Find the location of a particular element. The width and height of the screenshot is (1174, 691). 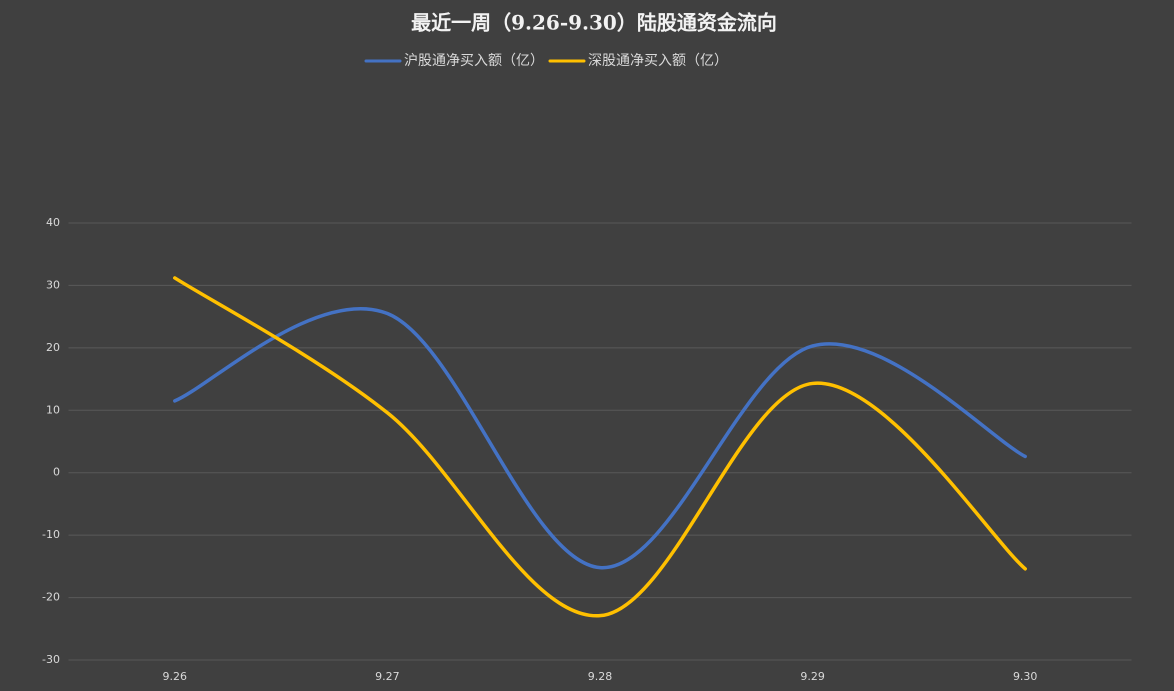

x-tick-label: 9.30 is located at coordinates (1025, 676).